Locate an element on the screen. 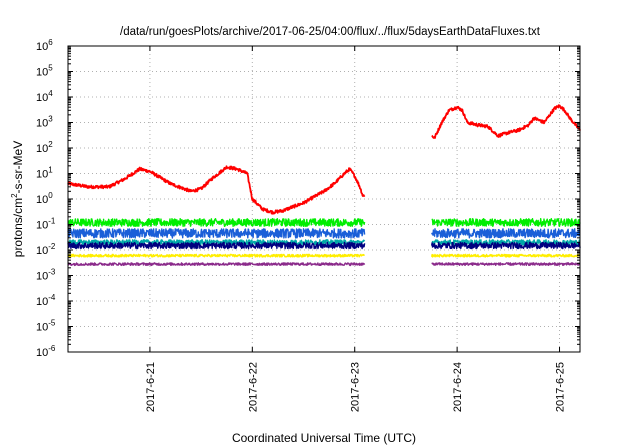  y-axis-label-superscript: 2 is located at coordinates (14, 195).